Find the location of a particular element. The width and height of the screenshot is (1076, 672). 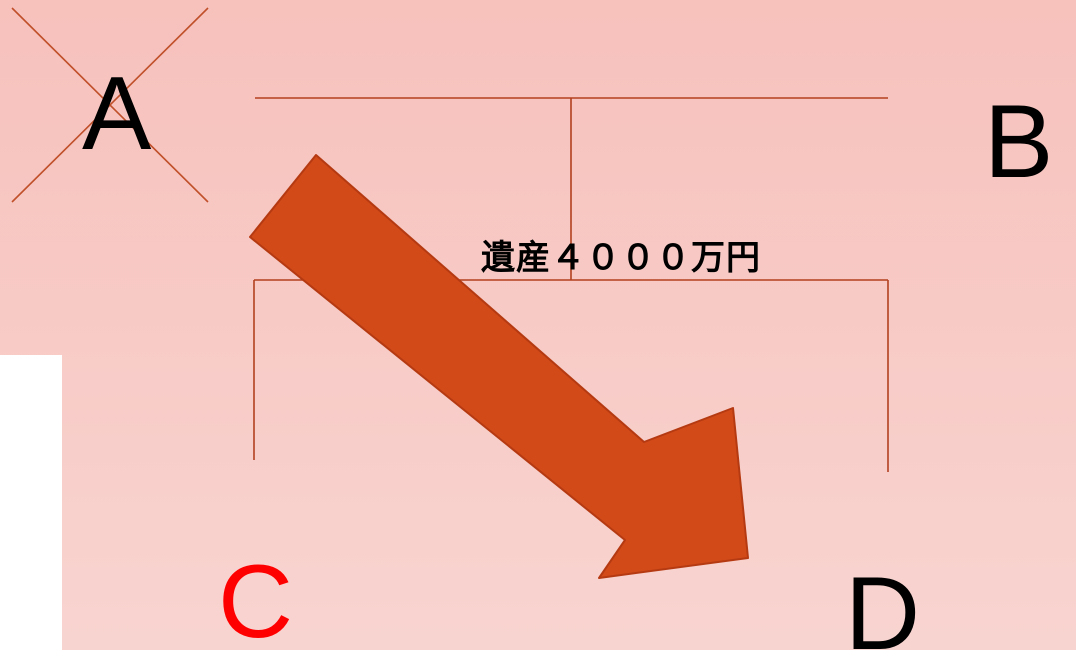

node-a-label: A is located at coordinates (117, 114).